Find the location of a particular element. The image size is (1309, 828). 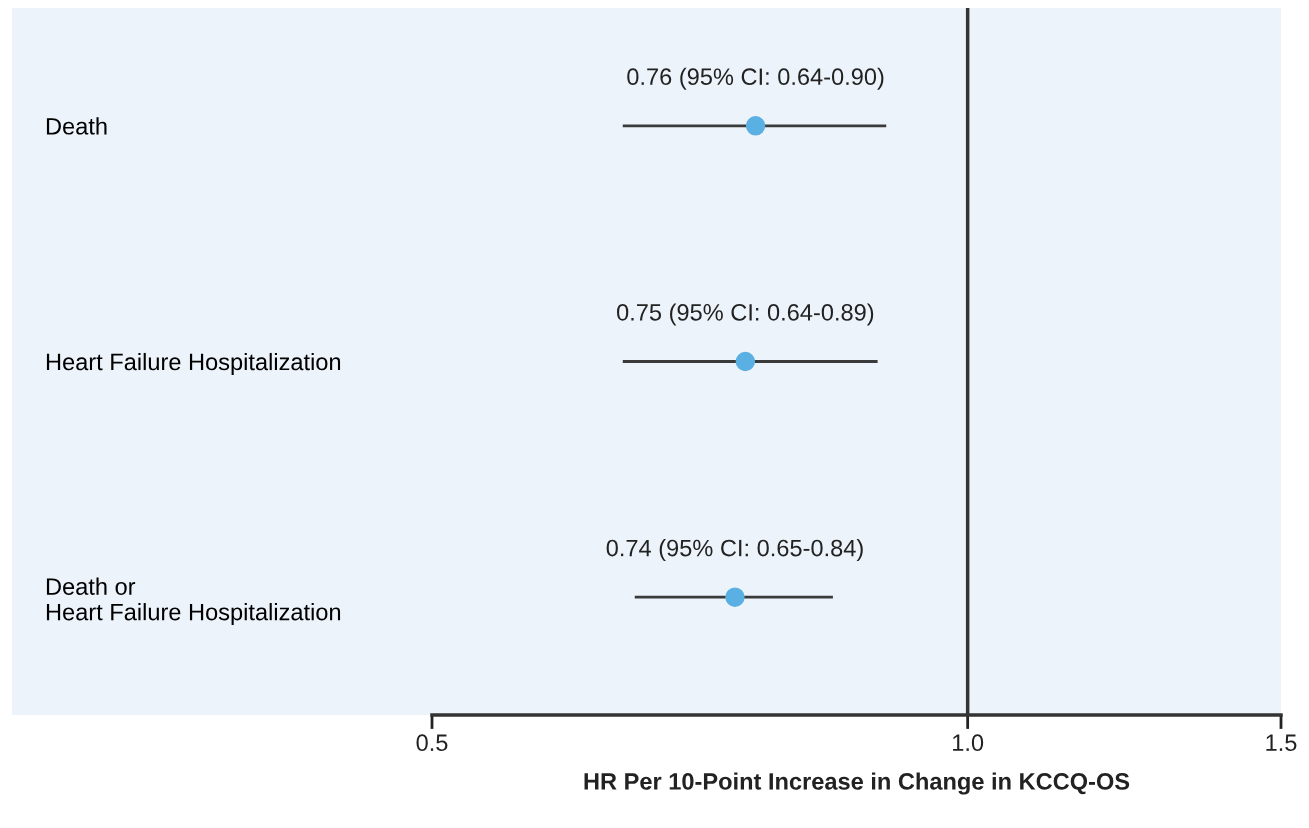

y-tick-label: Death or Heart Failure Hospitalization is located at coordinates (193, 601).